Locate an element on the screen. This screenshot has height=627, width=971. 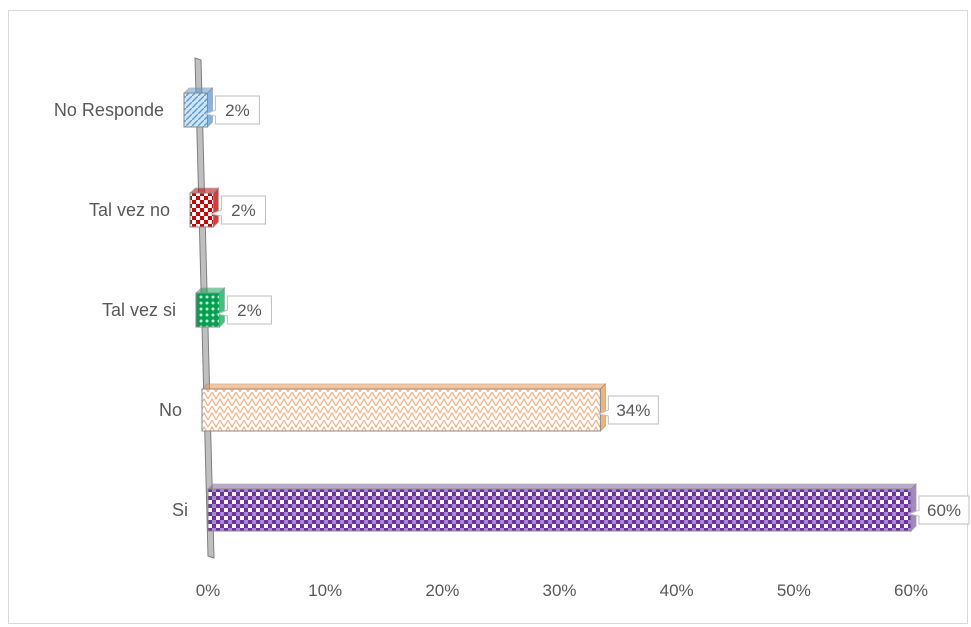
bar-no-responde is located at coordinates (195, 110).